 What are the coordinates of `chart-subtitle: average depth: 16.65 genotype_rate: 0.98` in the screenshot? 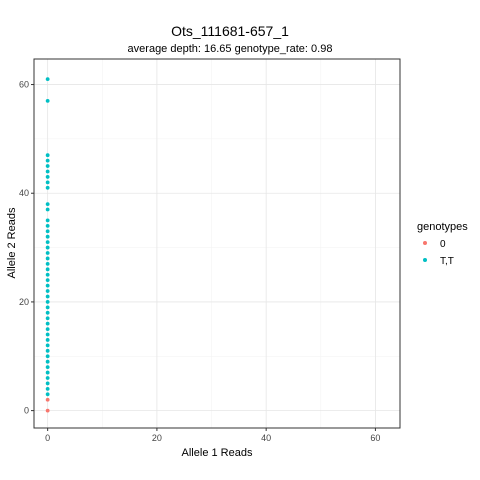 It's located at (230, 49).